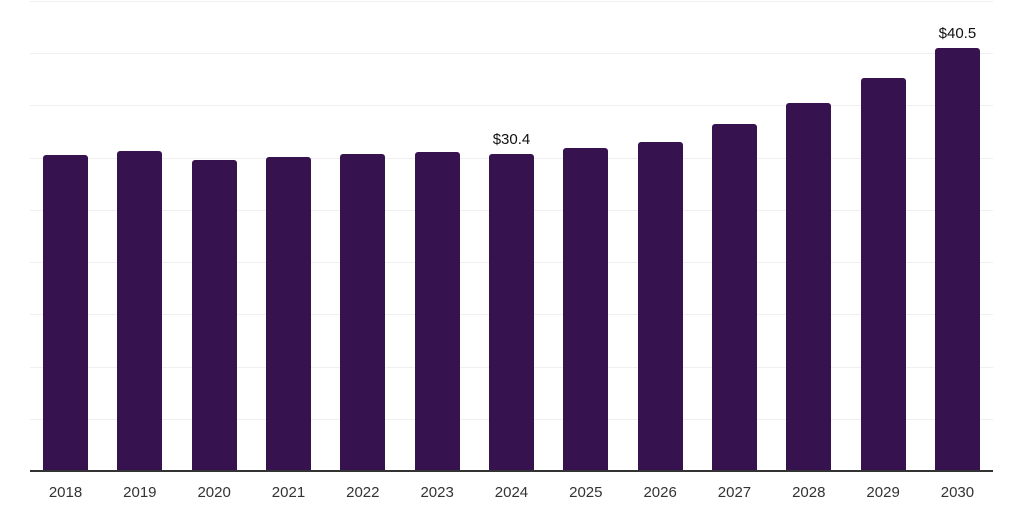 The width and height of the screenshot is (1024, 512). What do you see at coordinates (586, 492) in the screenshot?
I see `x-tick-label-2025: 2025` at bounding box center [586, 492].